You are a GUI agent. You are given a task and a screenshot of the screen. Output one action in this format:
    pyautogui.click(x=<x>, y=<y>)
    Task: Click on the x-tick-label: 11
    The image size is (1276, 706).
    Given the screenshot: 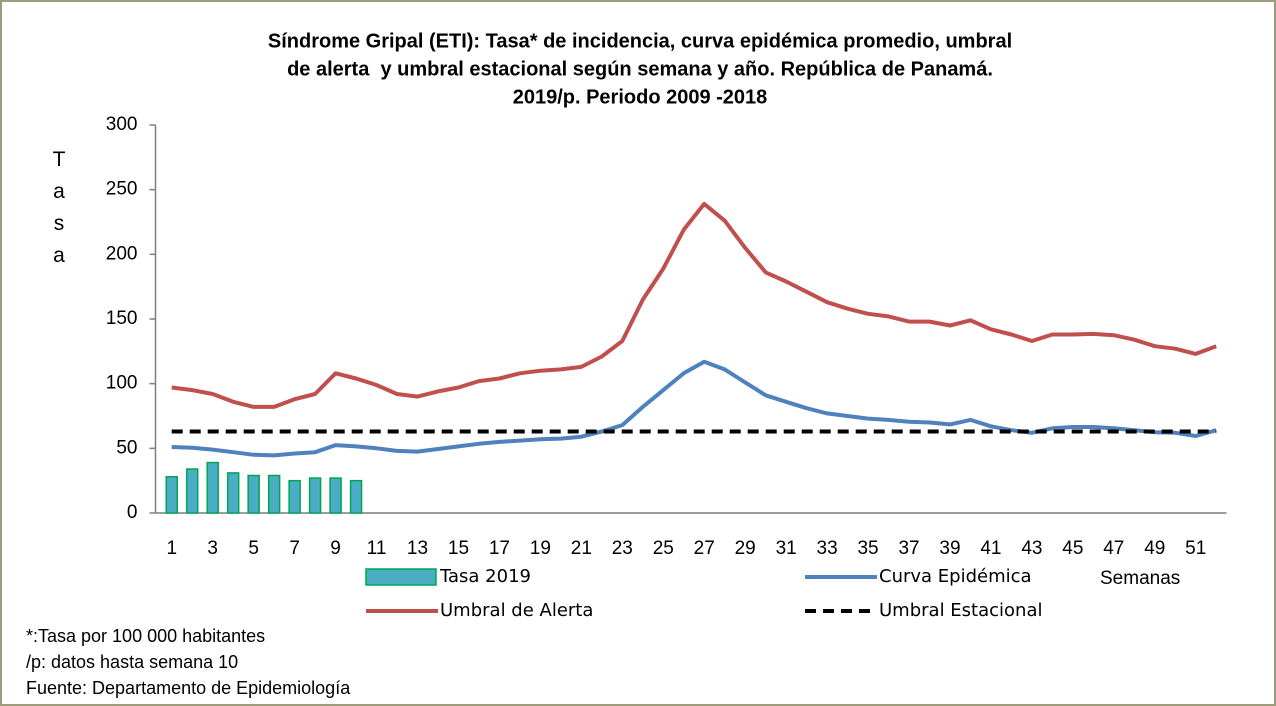 What is the action you would take?
    pyautogui.click(x=377, y=548)
    